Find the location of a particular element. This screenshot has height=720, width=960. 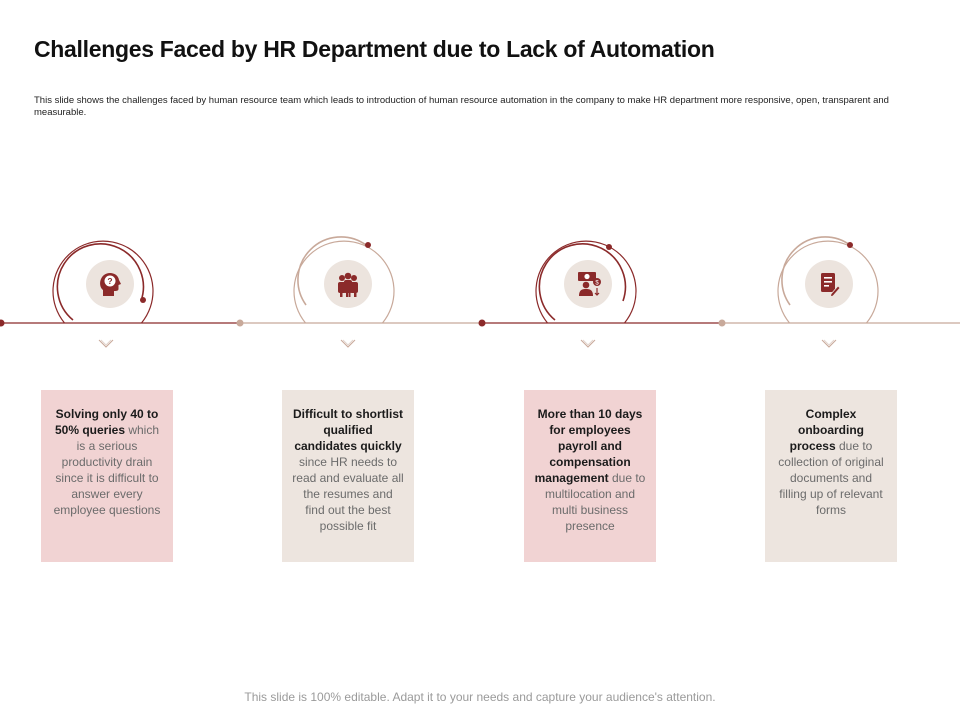

group-people-icon is located at coordinates (348, 284).